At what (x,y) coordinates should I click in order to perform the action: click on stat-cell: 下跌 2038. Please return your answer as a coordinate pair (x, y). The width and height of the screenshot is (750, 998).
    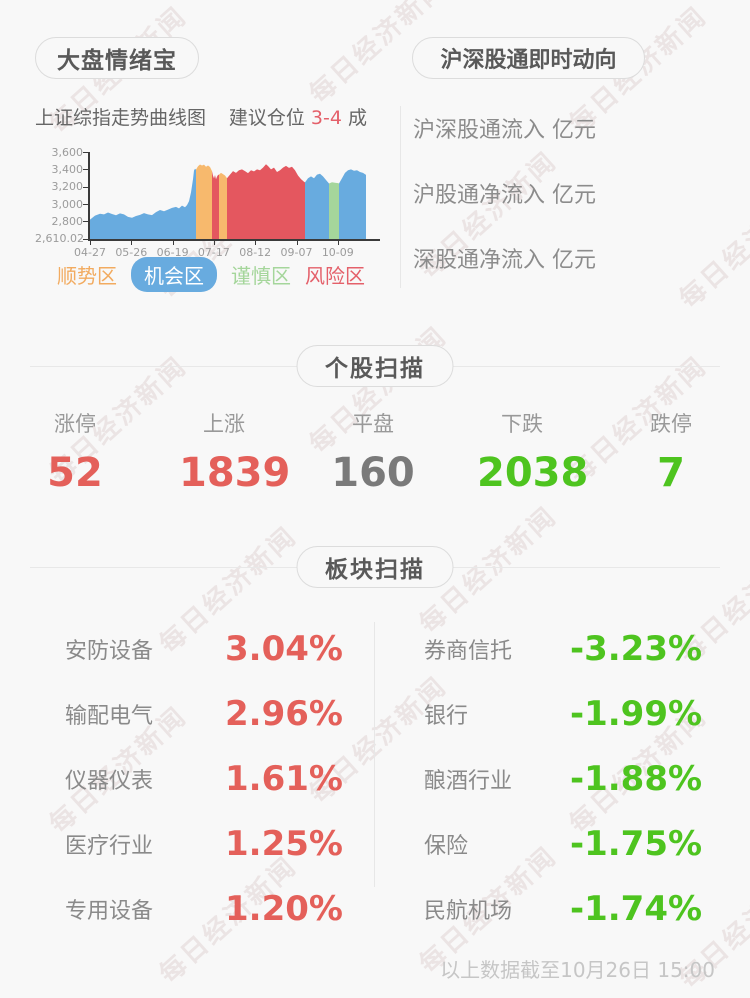
    Looking at the image, I should click on (533, 452).